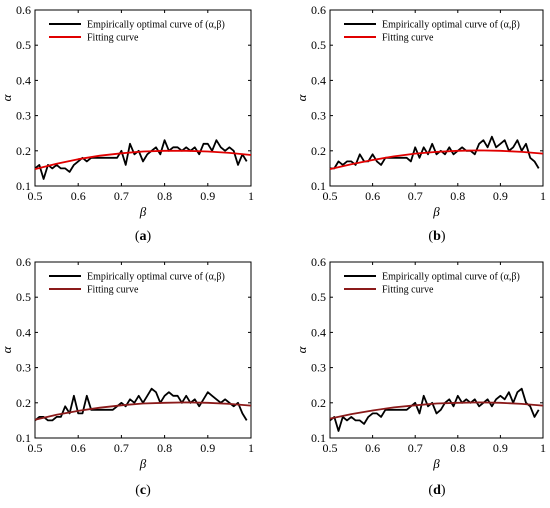  I want to click on panel-caption: (b), so click(436, 236).